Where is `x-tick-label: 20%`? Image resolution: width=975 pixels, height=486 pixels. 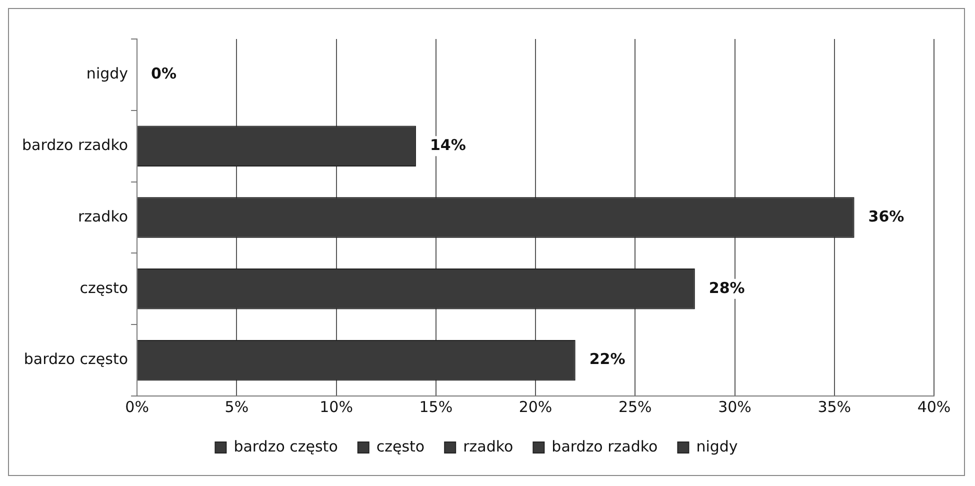
x-tick-label: 20% is located at coordinates (535, 407).